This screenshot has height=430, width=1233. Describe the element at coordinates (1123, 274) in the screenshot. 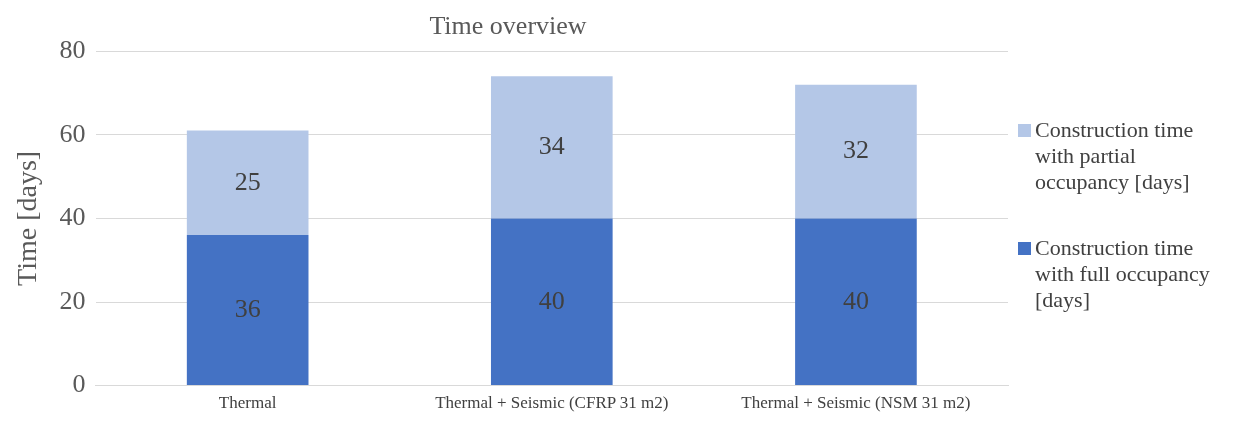

I see `legend-label: Construction time with full occupancy [days]` at that location.